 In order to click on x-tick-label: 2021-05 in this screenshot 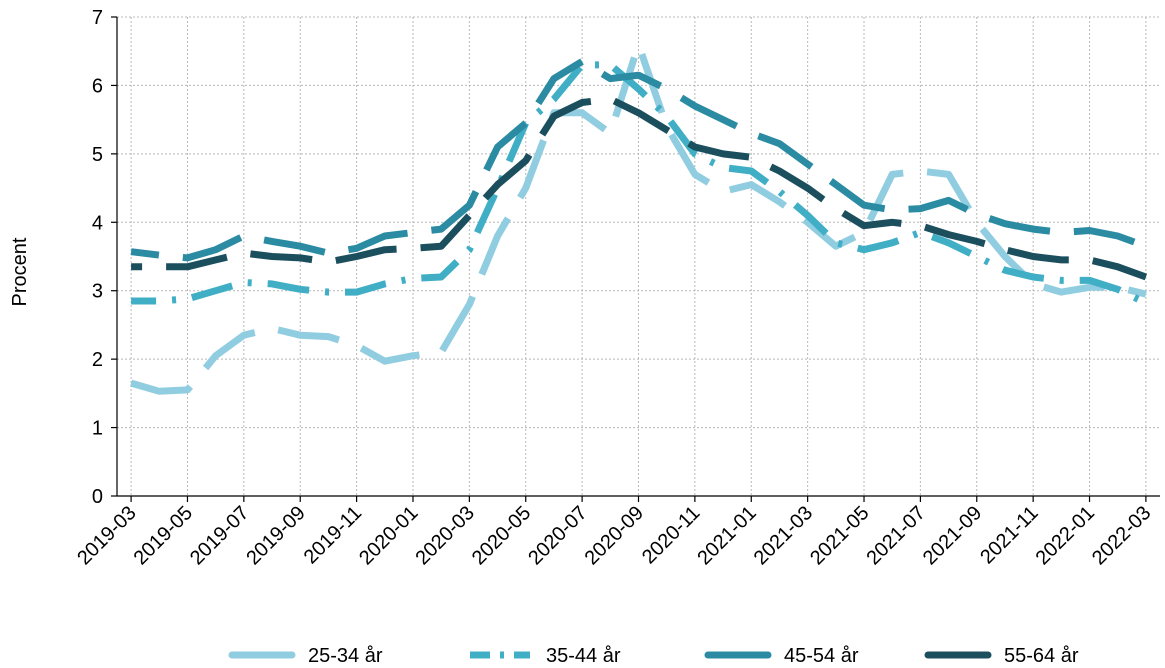, I will do `click(839, 535)`.